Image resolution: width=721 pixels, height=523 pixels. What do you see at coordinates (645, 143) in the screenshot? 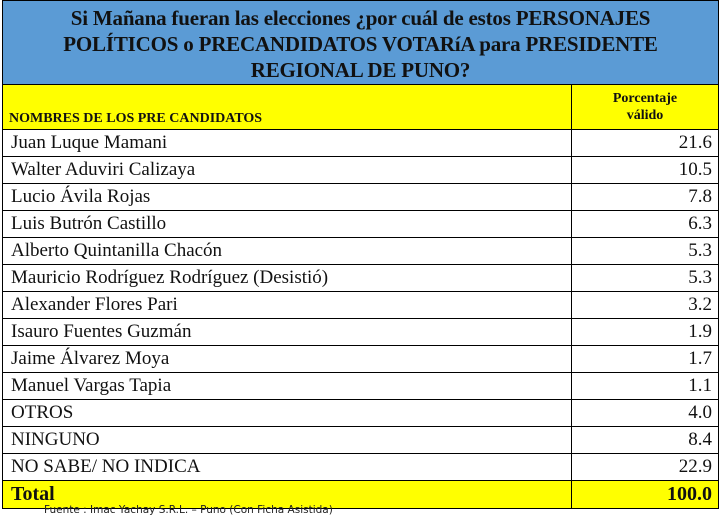
I see `candidate-value: 21.6` at bounding box center [645, 143].